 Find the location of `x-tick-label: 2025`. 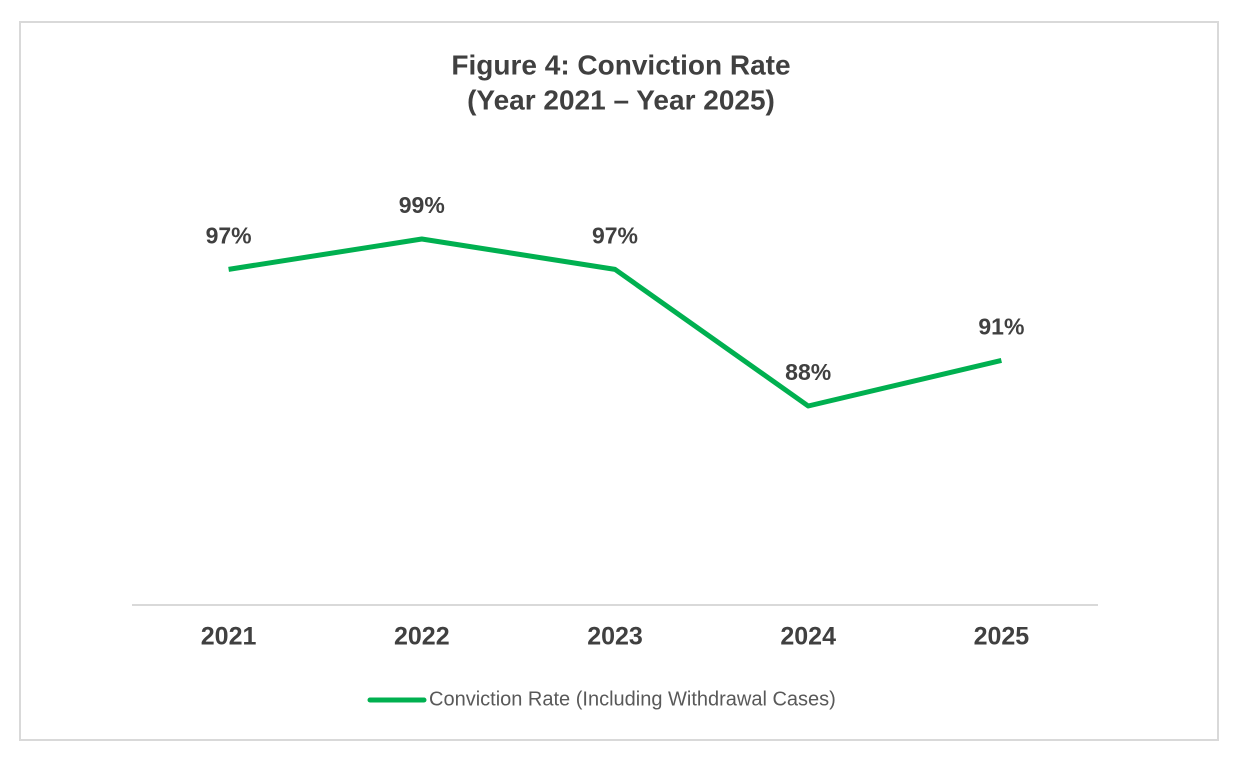

x-tick-label: 2025 is located at coordinates (1002, 637).